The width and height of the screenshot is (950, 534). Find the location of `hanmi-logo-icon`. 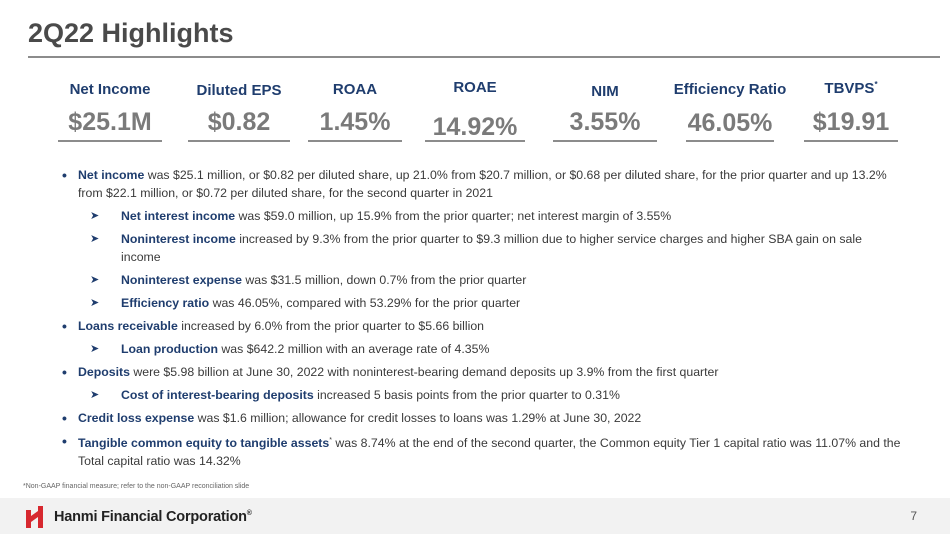

hanmi-logo-icon is located at coordinates (34, 517).